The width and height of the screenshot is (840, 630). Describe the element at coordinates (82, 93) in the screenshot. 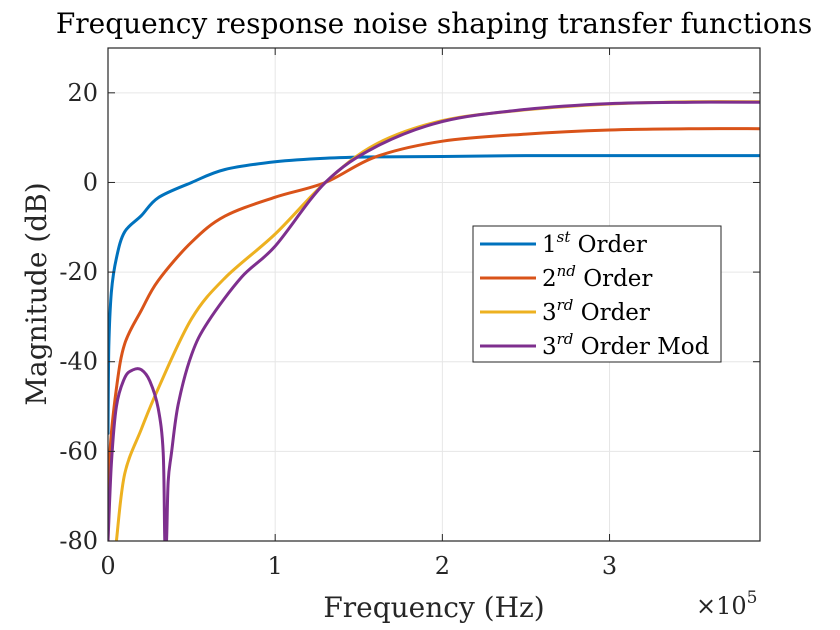

I see `y-tick-label: 20` at that location.